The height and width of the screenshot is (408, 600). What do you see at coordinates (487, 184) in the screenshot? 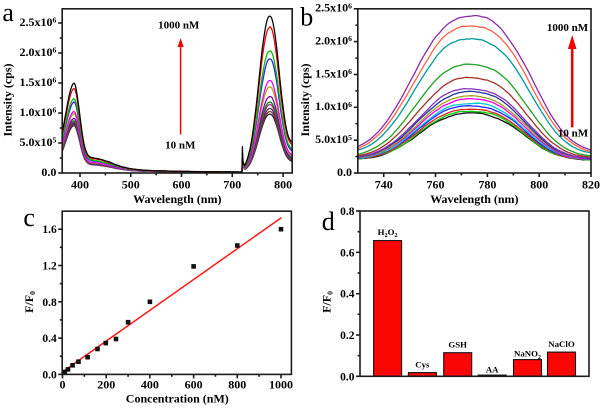
I see `svg-text: 780` at bounding box center [487, 184].